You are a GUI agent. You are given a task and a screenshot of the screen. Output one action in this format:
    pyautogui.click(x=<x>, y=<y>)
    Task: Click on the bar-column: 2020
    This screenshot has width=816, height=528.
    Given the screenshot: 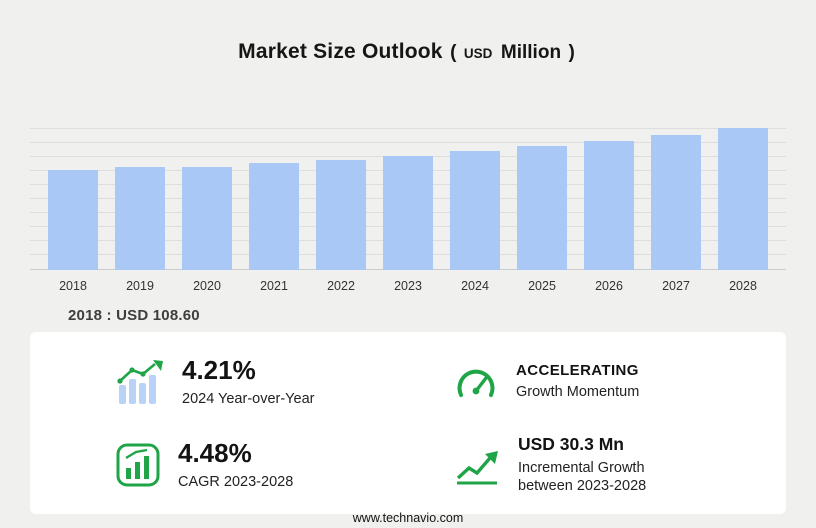 What is the action you would take?
    pyautogui.click(x=207, y=208)
    